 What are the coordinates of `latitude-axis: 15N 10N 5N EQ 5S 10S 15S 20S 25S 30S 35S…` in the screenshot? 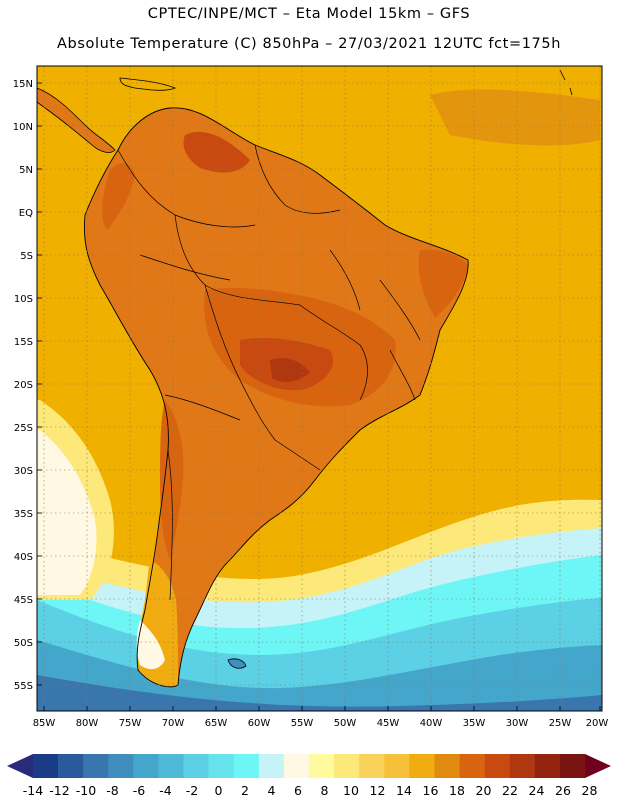 It's located at (27, 385).